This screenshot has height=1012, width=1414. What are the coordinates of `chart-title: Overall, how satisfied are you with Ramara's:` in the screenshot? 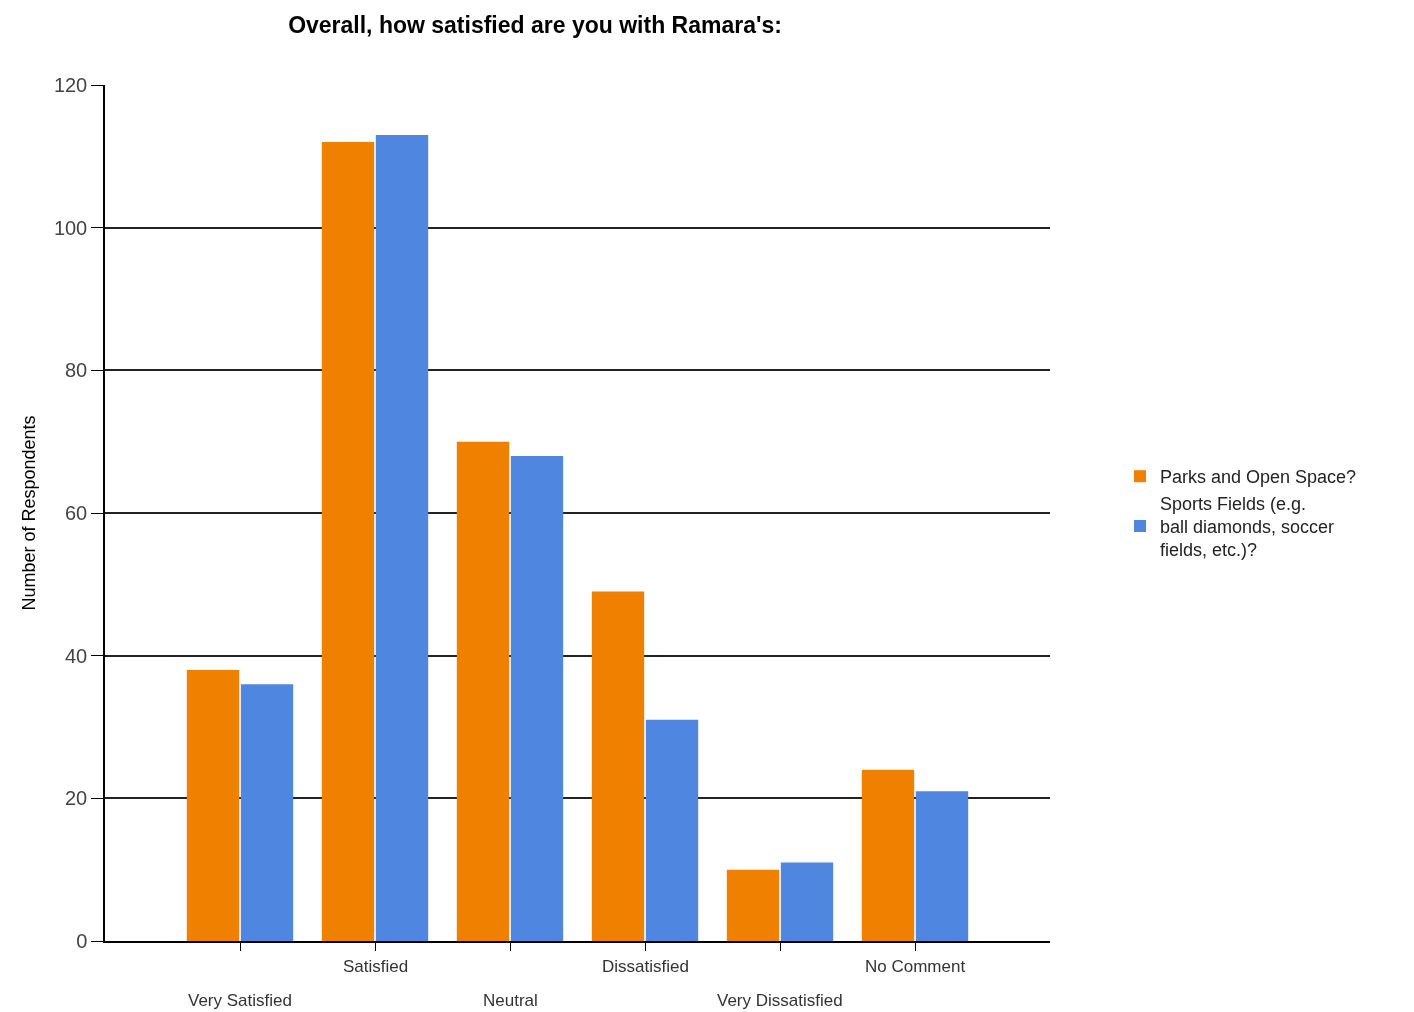 It's located at (535, 25).